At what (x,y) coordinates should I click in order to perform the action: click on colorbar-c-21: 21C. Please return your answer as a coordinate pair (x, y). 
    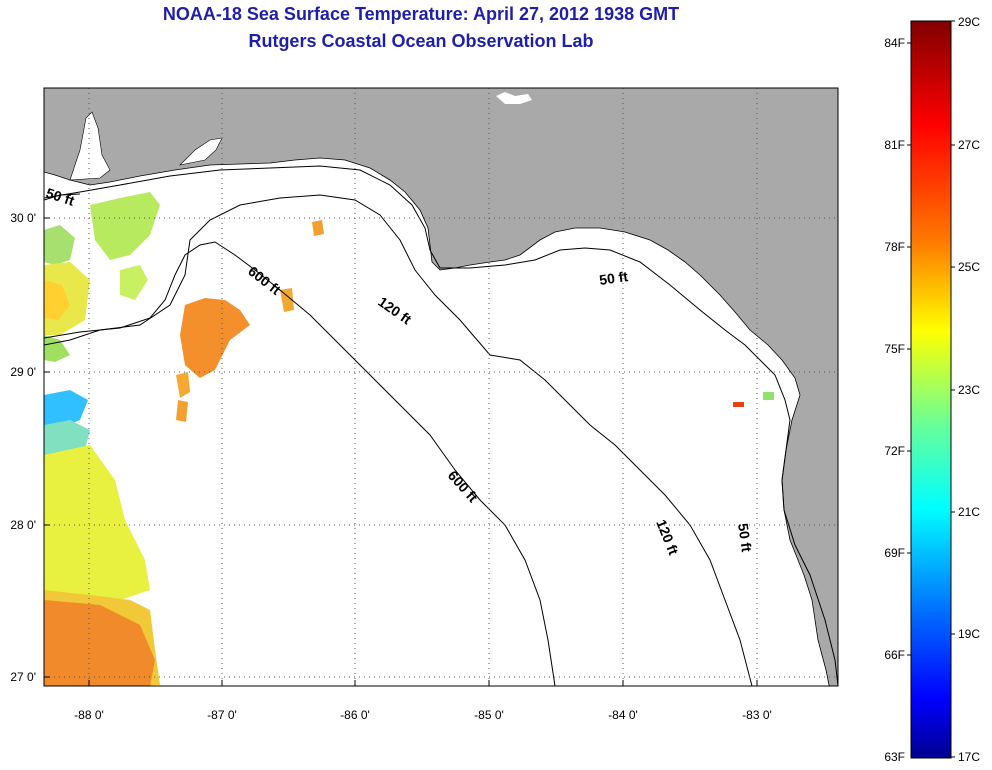
    Looking at the image, I should click on (969, 512).